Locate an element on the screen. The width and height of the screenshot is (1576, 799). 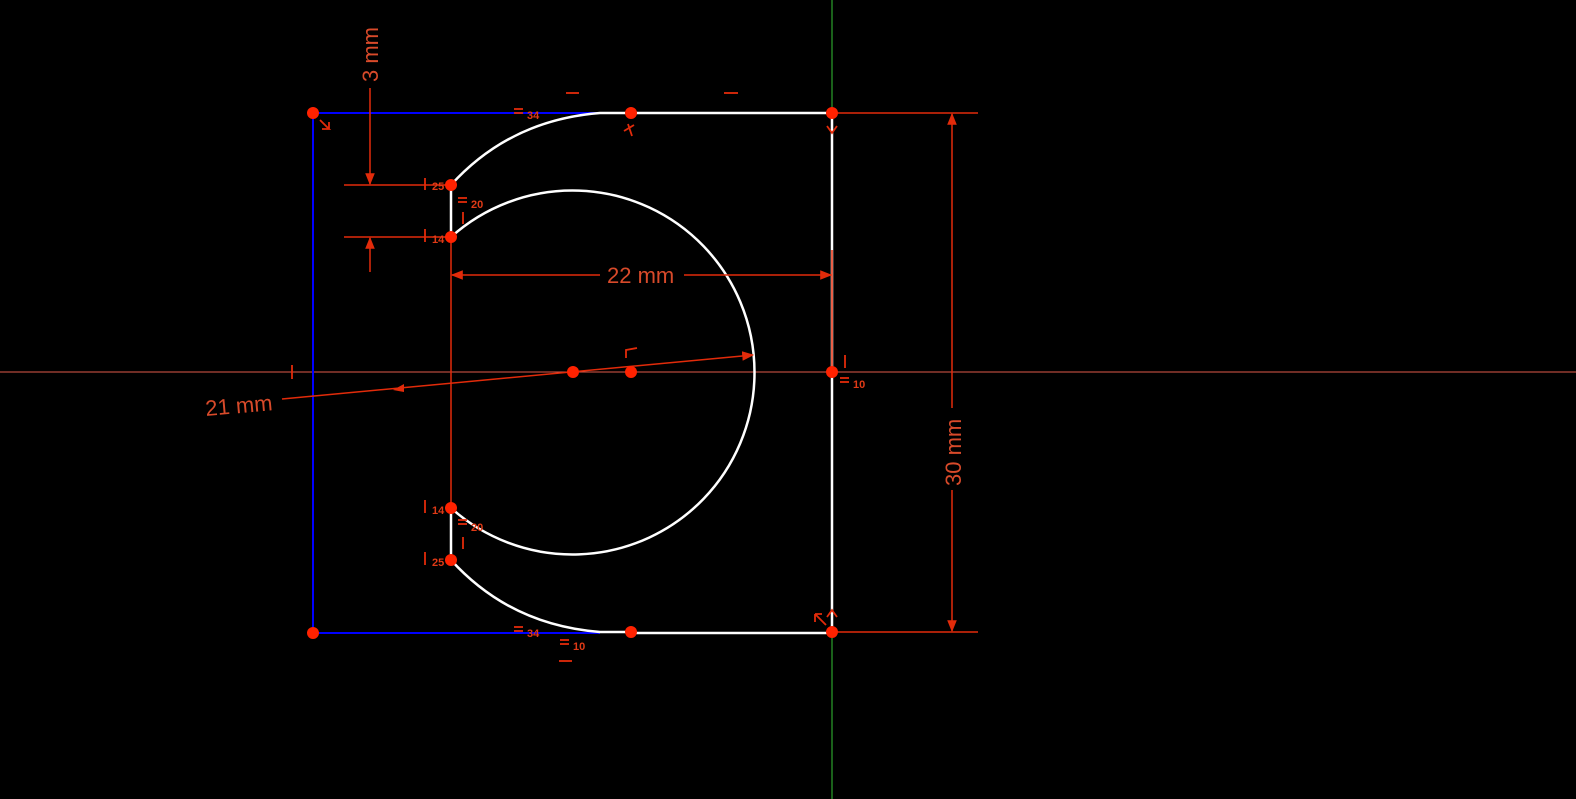
lower-outer-arc is located at coordinates (540, 596).